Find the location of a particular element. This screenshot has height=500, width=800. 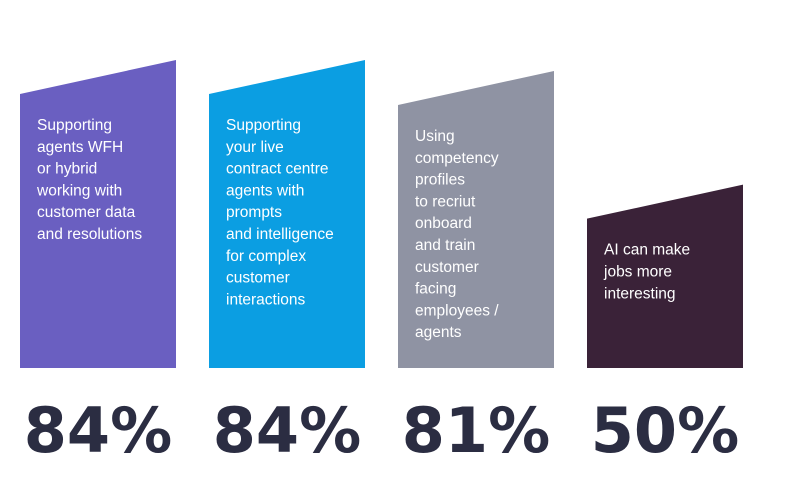

bar-2-label-line: Supporting is located at coordinates (263, 125).